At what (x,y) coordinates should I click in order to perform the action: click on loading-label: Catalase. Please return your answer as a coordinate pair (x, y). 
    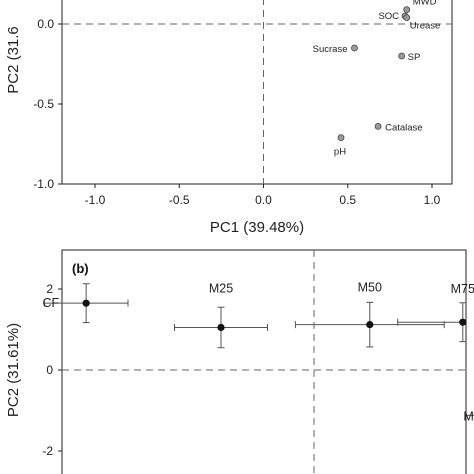
    Looking at the image, I should click on (404, 127).